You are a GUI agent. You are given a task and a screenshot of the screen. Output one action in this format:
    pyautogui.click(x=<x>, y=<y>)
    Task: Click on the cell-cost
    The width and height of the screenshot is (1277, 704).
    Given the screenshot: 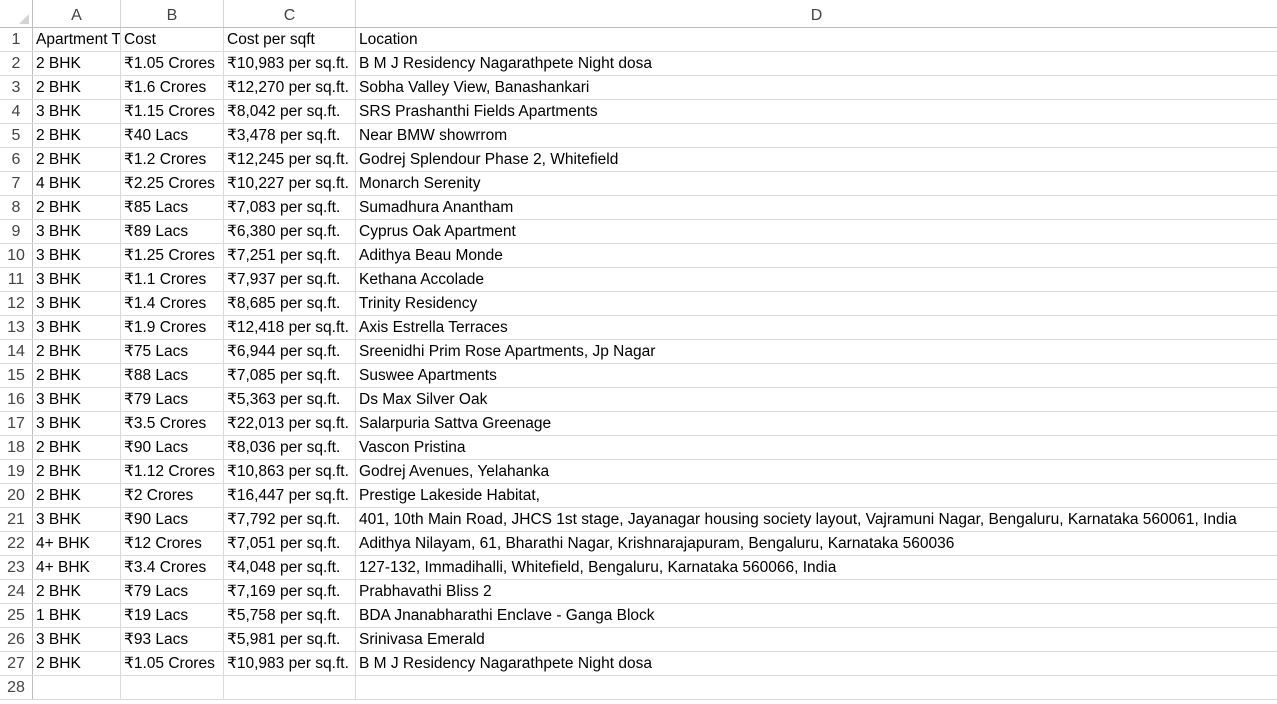 What is the action you would take?
    pyautogui.click(x=172, y=687)
    